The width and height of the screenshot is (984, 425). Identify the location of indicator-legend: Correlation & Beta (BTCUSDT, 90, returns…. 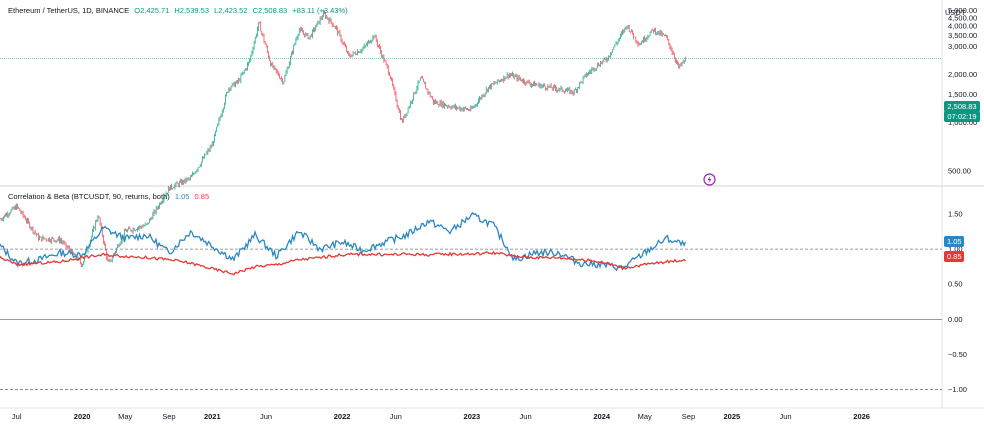
(110, 196).